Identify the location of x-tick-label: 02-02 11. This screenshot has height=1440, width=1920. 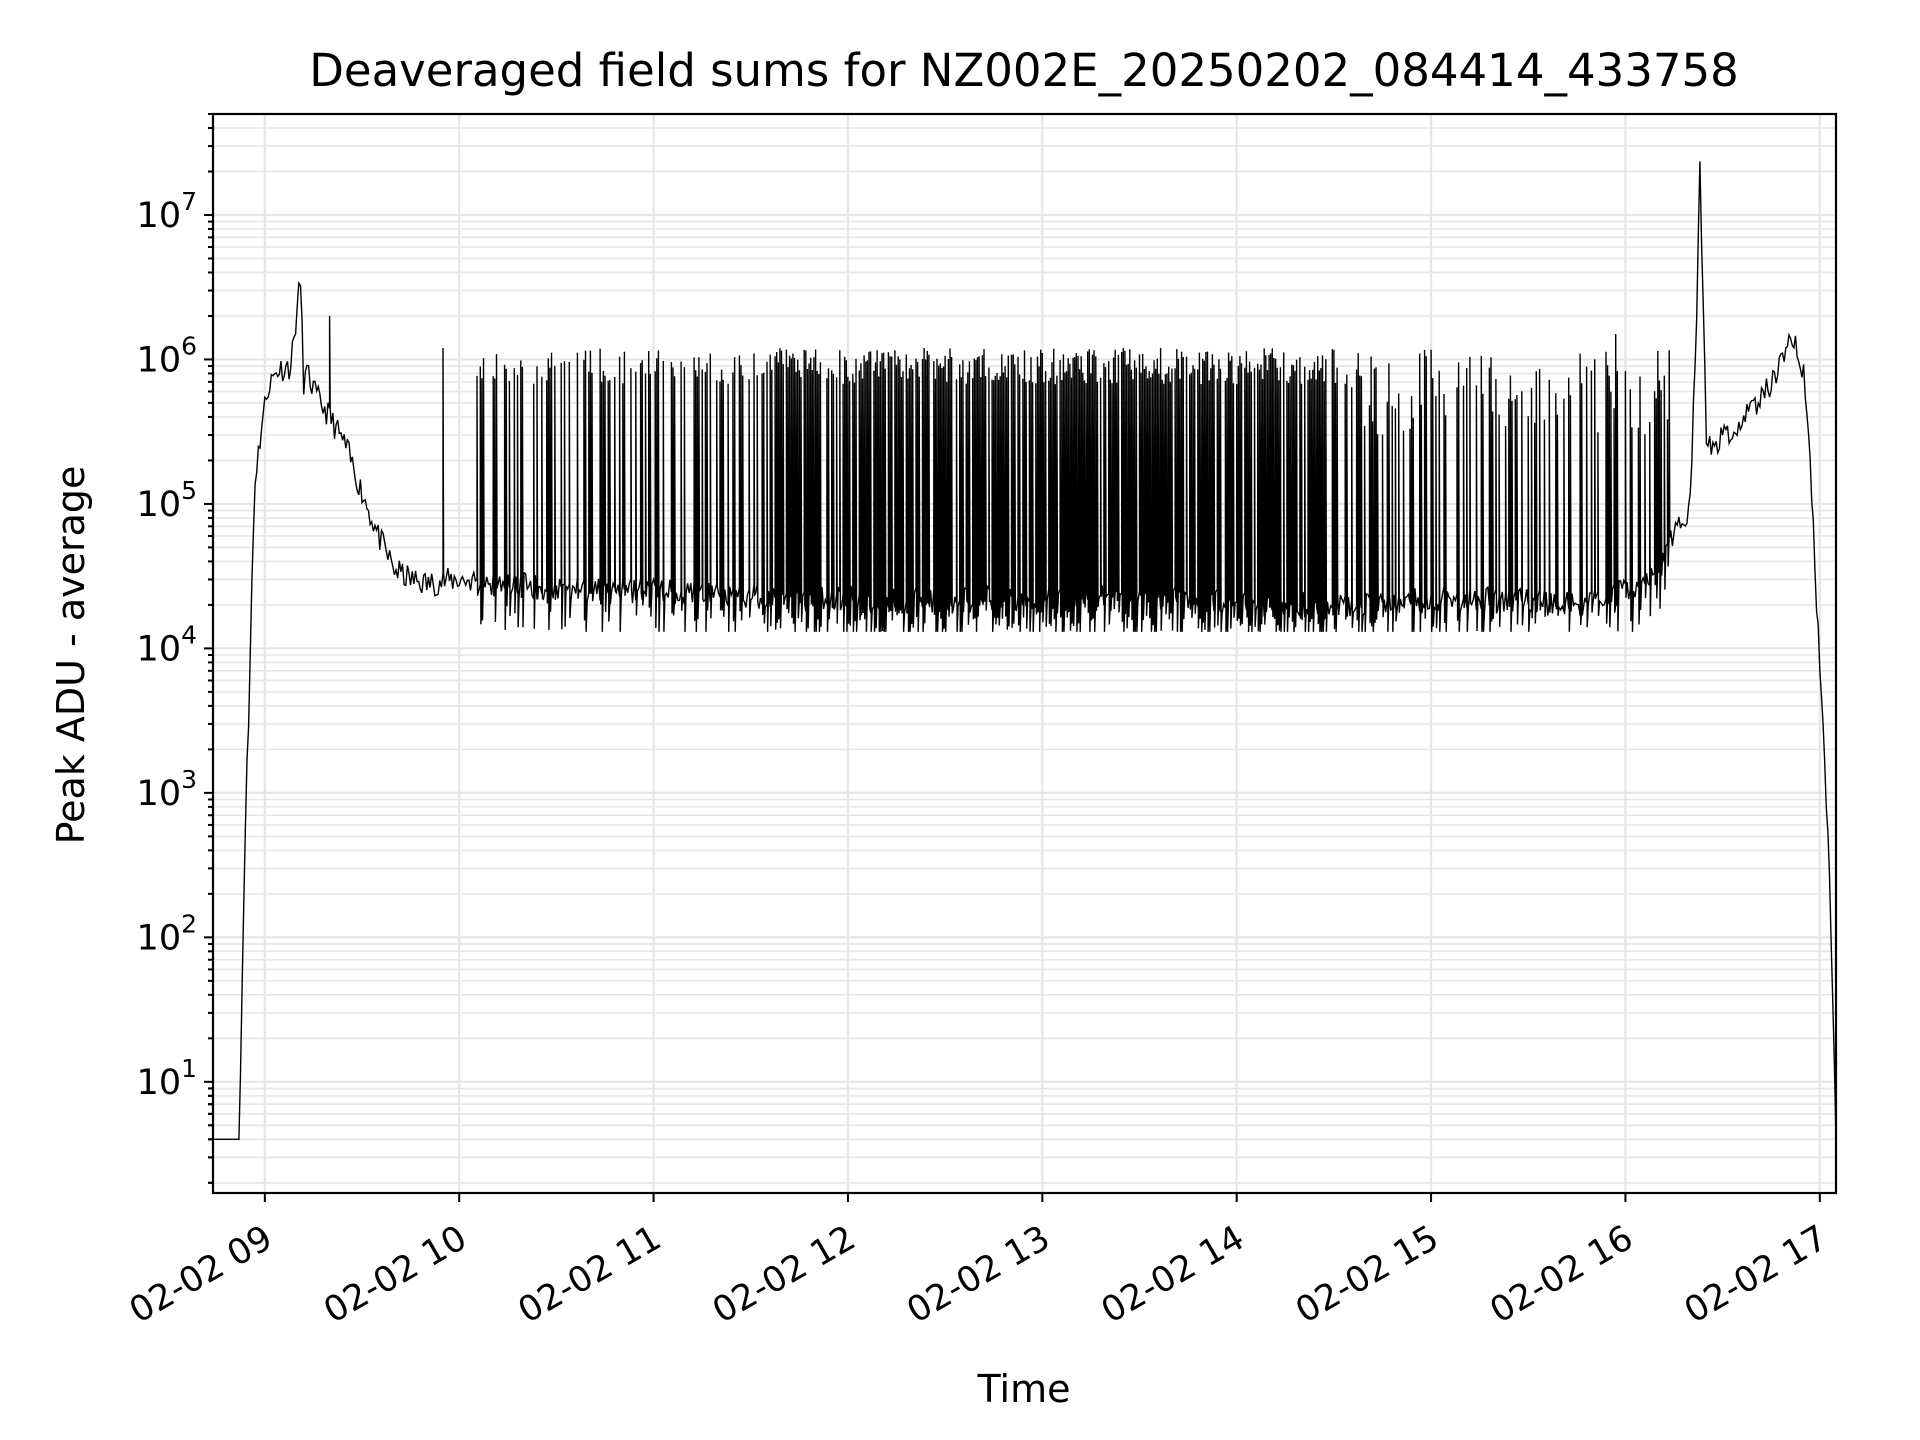
(590, 1274).